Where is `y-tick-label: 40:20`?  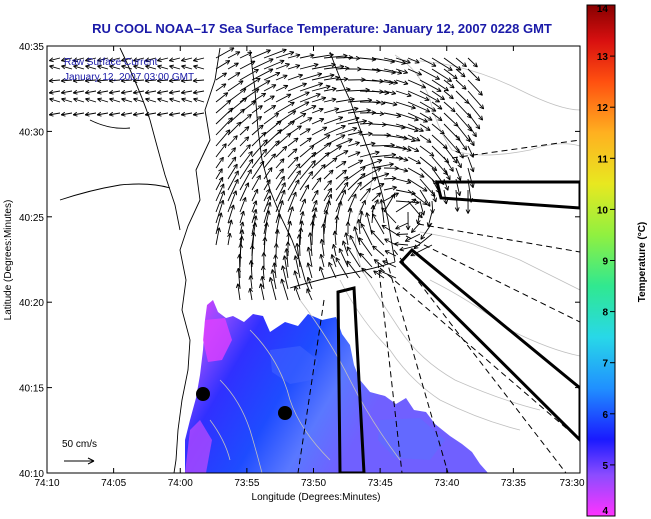
y-tick-label: 40:20 is located at coordinates (31, 303).